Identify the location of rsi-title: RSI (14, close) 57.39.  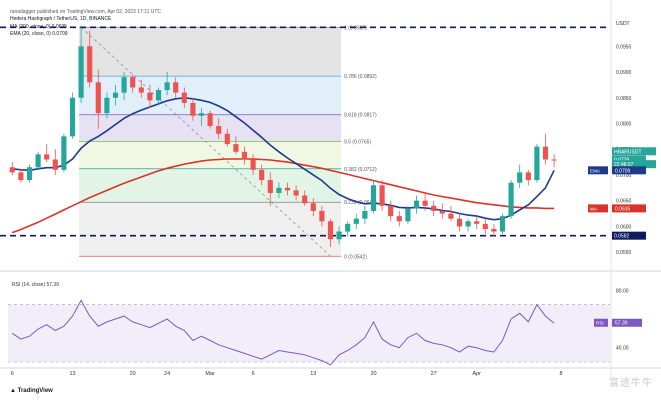
(35, 285).